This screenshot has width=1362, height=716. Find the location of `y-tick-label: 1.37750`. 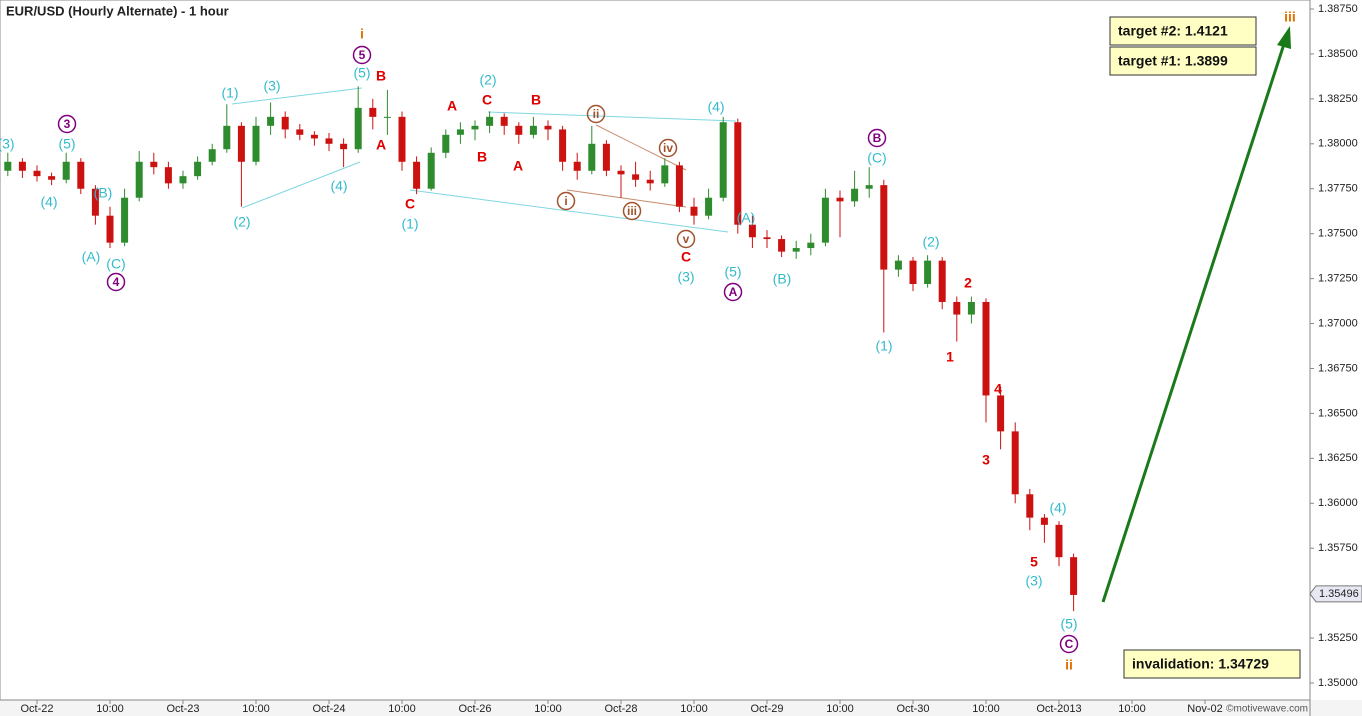

y-tick-label: 1.37750 is located at coordinates (1338, 189).